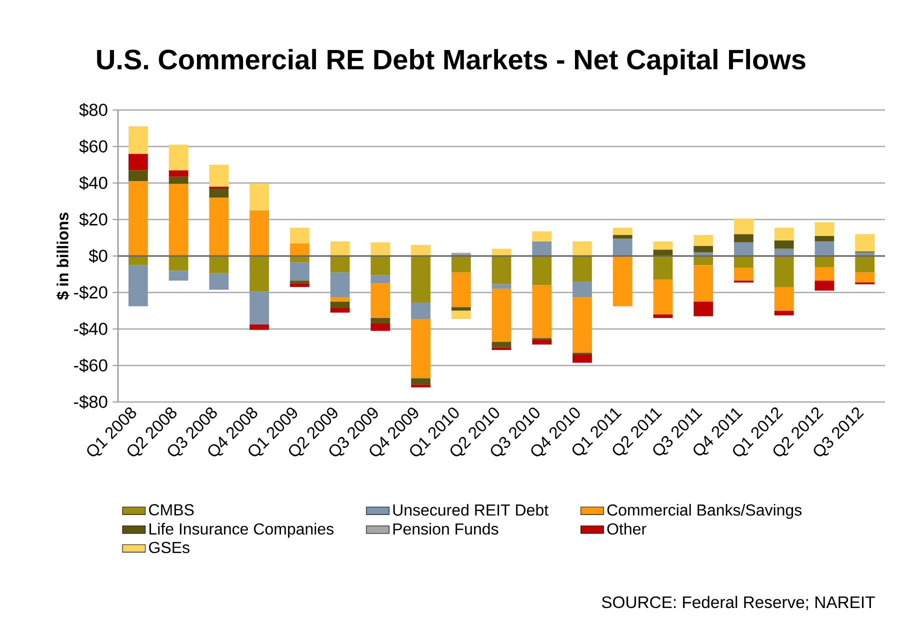 Image resolution: width=903 pixels, height=625 pixels. Describe the element at coordinates (63, 256) in the screenshot. I see `y-axis-title: $ in billions` at that location.